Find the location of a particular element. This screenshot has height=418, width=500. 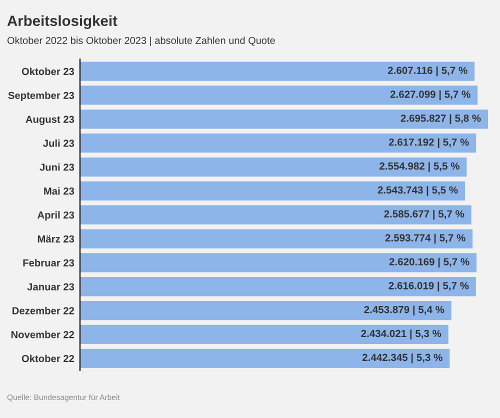

y-tick-label: Oktober 22 is located at coordinates (48, 358).